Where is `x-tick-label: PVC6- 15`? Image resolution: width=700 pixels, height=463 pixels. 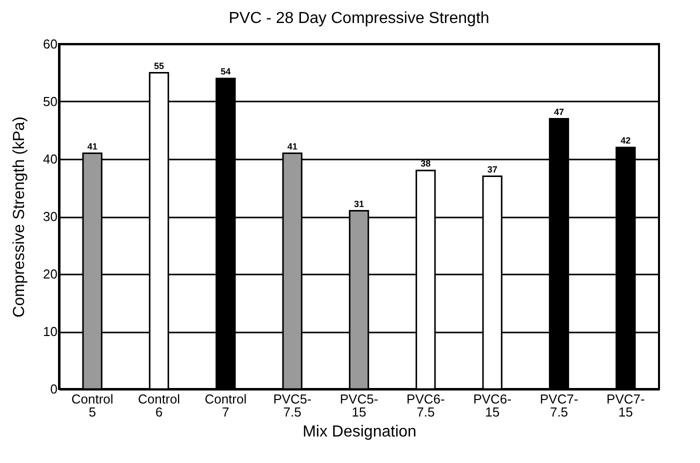 x-tick-label: PVC6- 15 is located at coordinates (492, 406).